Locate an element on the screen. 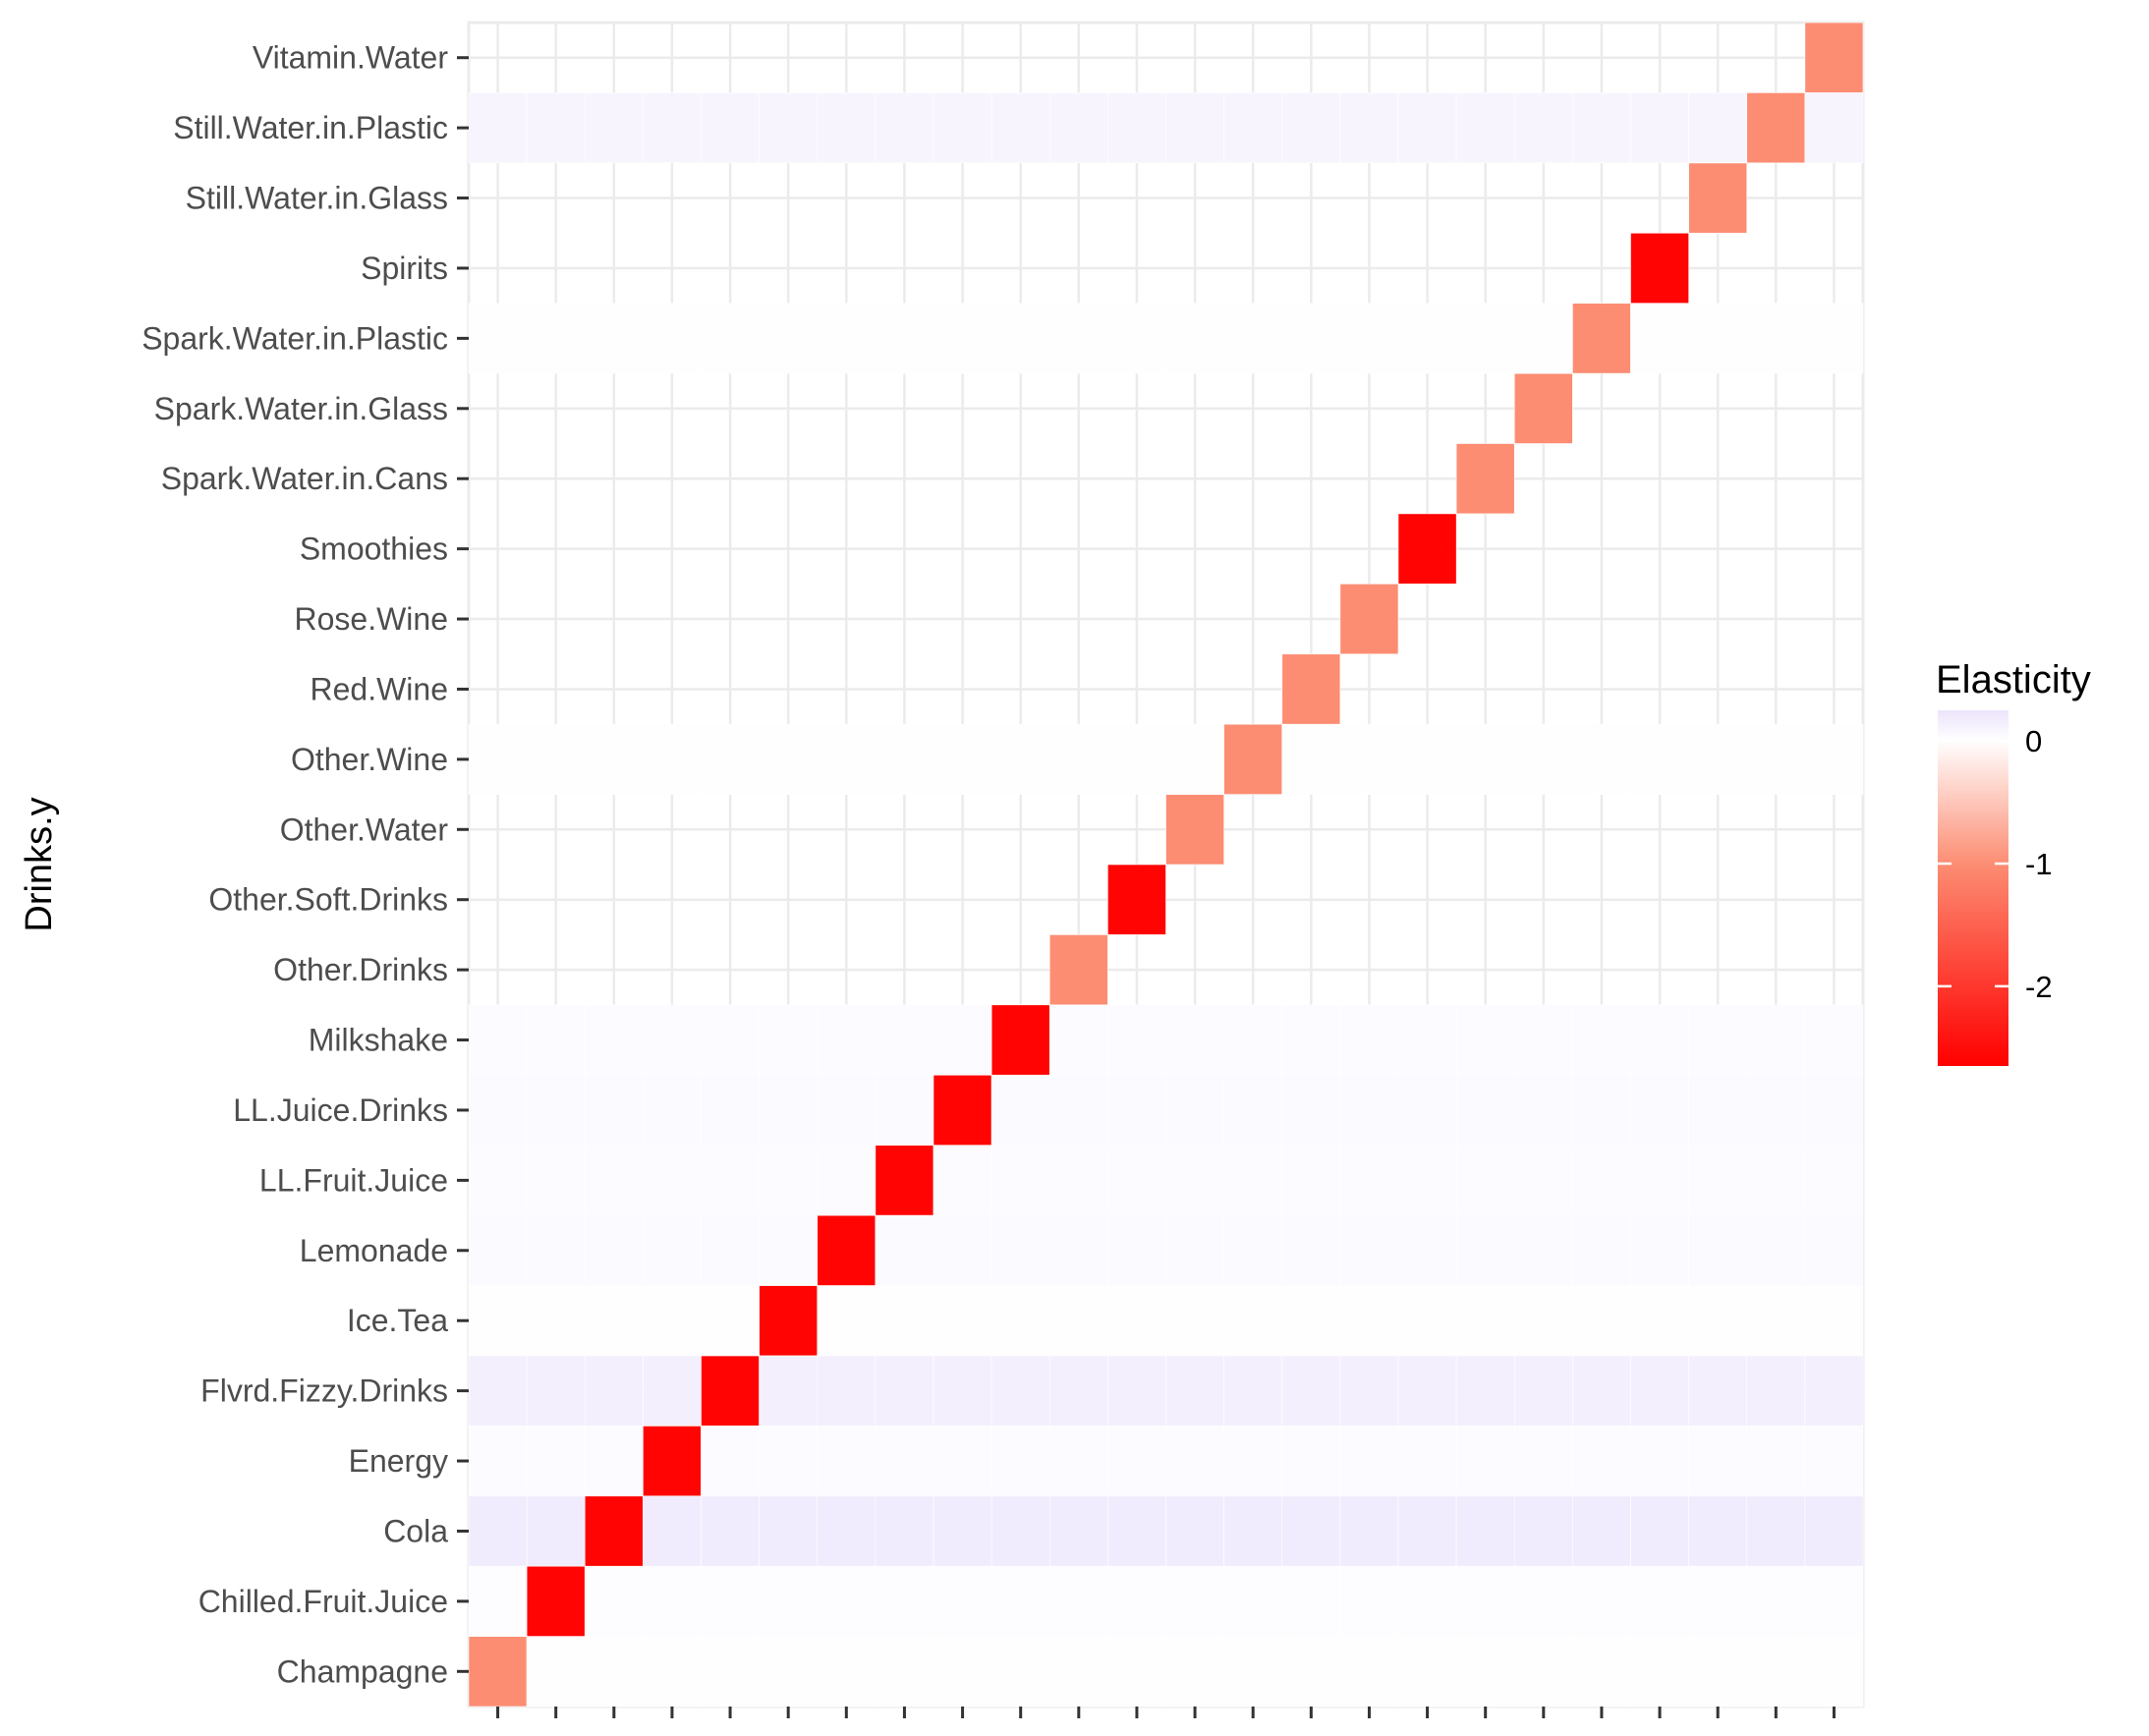  y-tick-label: Energy is located at coordinates (398, 1461).